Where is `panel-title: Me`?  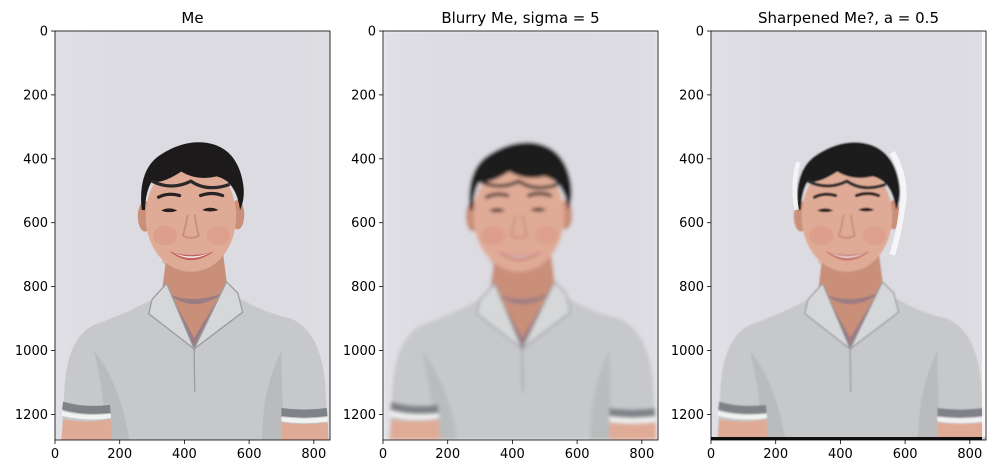
panel-title: Me is located at coordinates (192, 18).